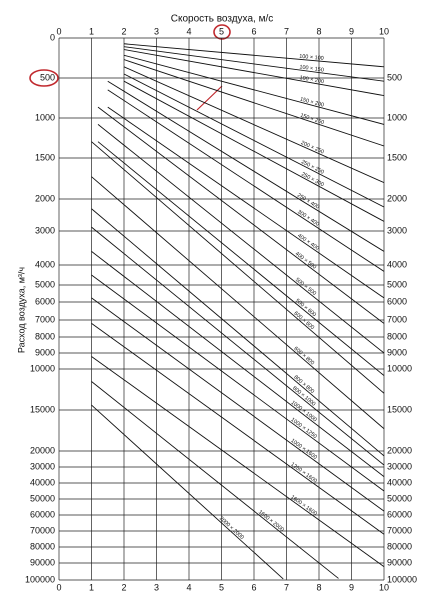  What do you see at coordinates (52, 37) in the screenshot?
I see `y-tick-label: 0` at bounding box center [52, 37].